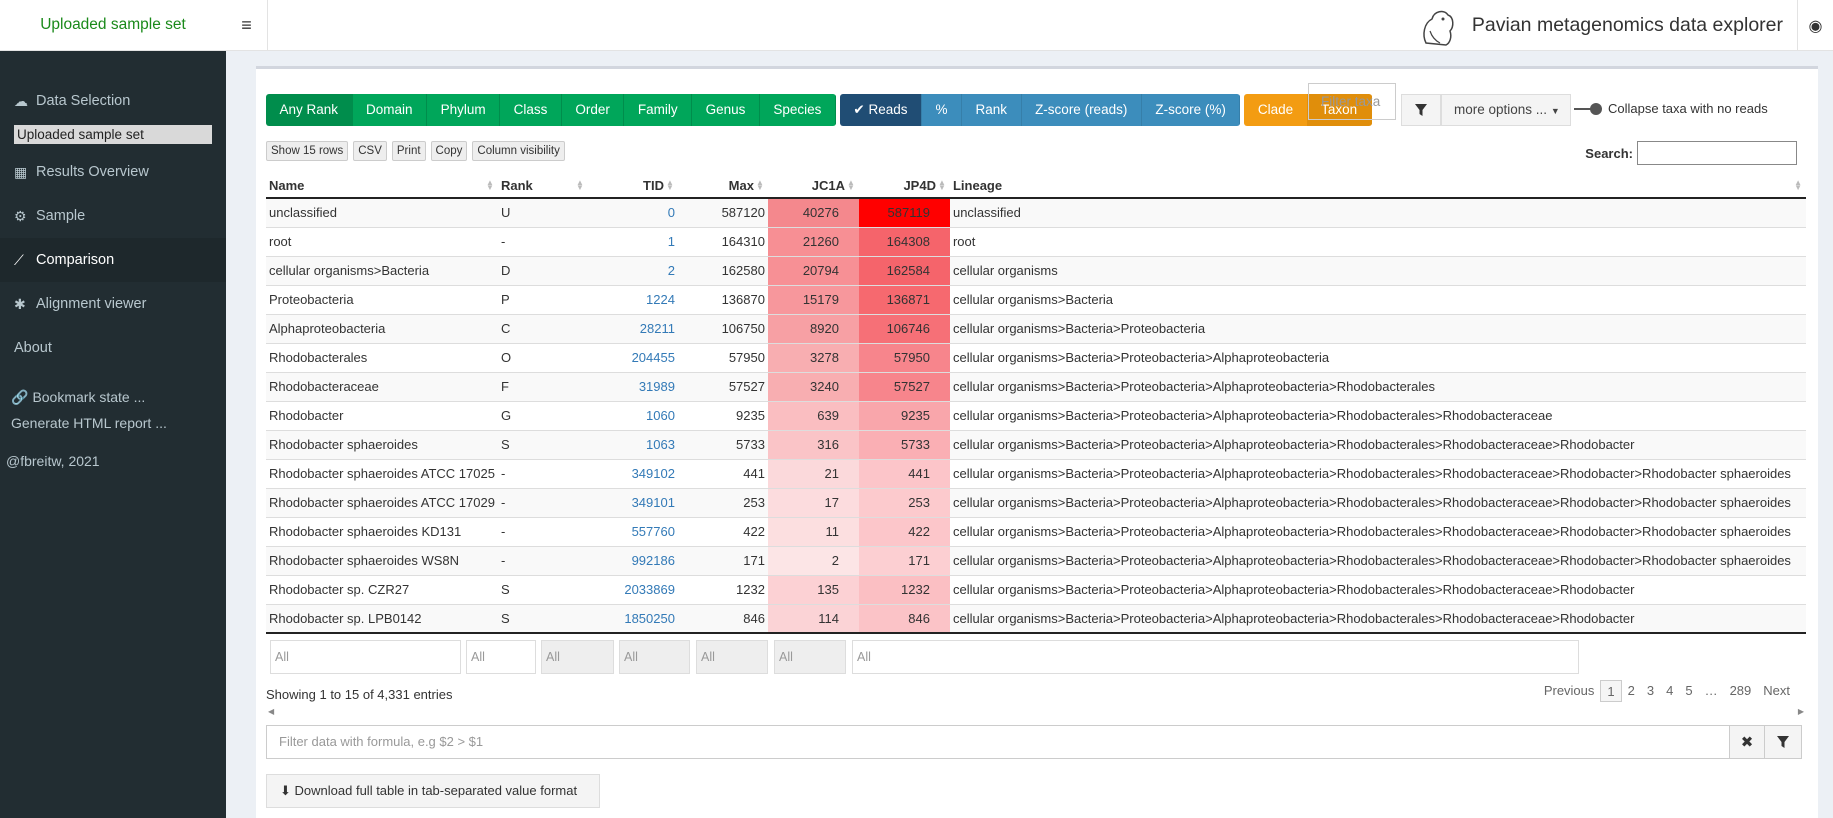 Image resolution: width=1833 pixels, height=818 pixels. Describe the element at coordinates (810, 657) in the screenshot. I see `jp4d-filter-input: All` at that location.